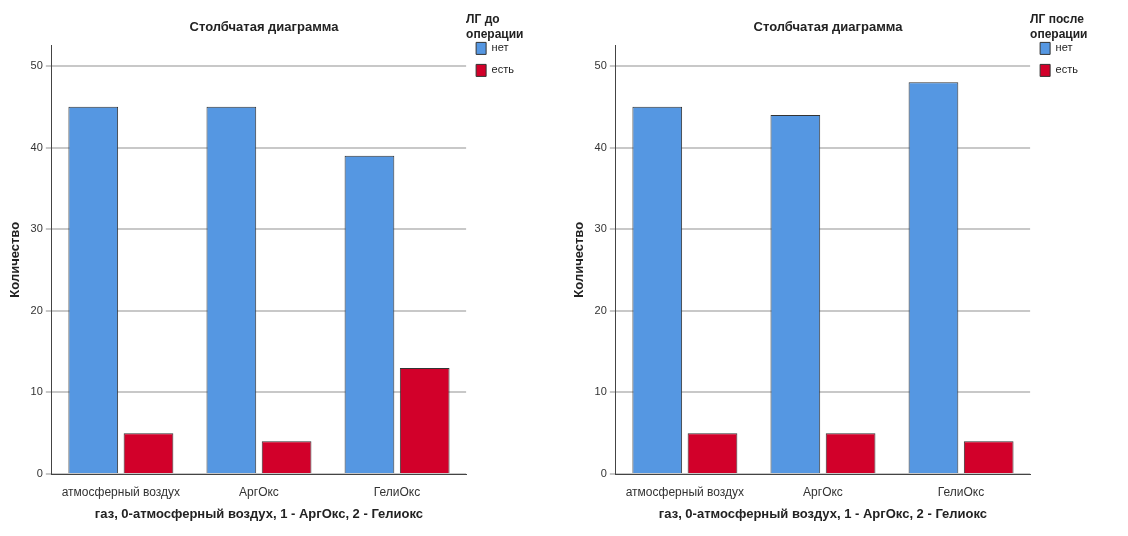  Describe the element at coordinates (1059, 26) in the screenshot. I see `legend-title: ЛГ после операции` at that location.